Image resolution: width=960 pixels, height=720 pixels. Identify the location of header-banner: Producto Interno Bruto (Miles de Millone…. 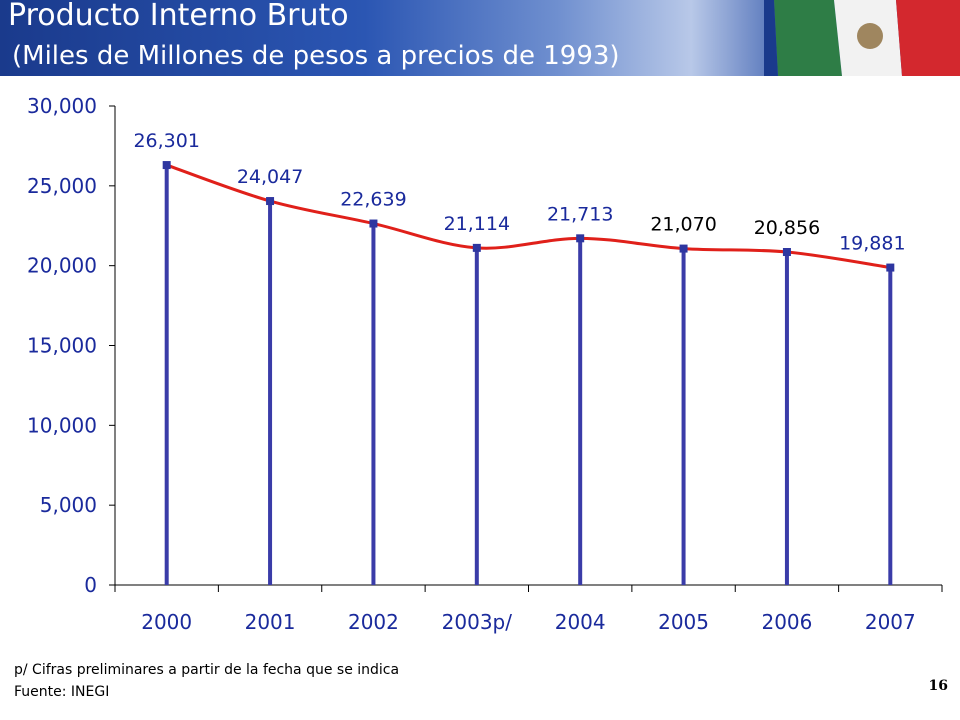
(480, 38).